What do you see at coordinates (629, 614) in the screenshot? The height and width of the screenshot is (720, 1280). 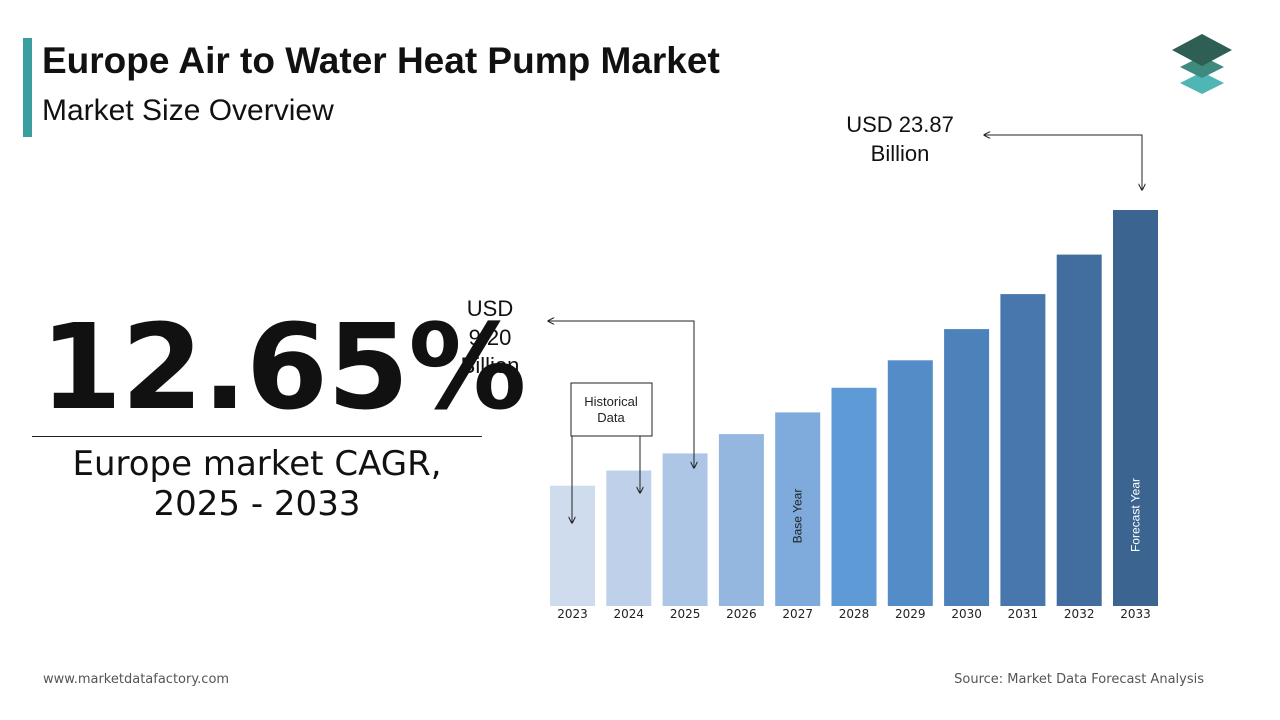 I see `x-tick-2024: 2024` at bounding box center [629, 614].